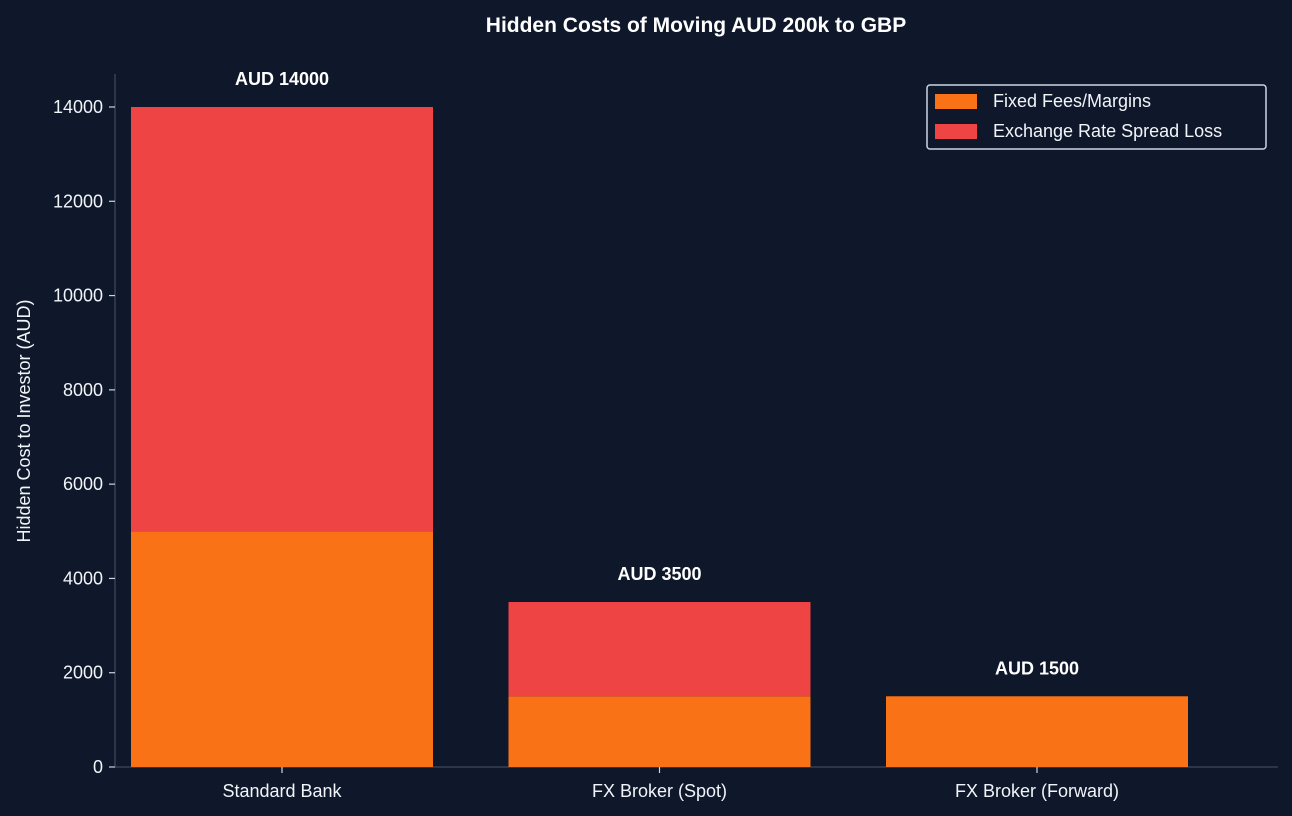 The image size is (1292, 816). Describe the element at coordinates (1072, 101) in the screenshot. I see `legend-label: Fixed Fees/Margins` at that location.